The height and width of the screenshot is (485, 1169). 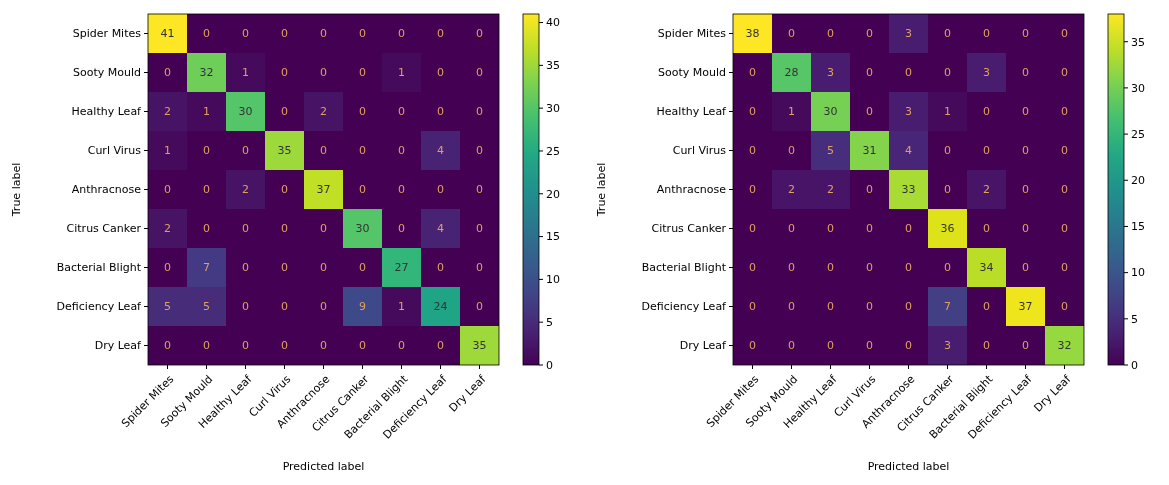 What do you see at coordinates (206, 307) in the screenshot?
I see `data-label: 5` at bounding box center [206, 307].